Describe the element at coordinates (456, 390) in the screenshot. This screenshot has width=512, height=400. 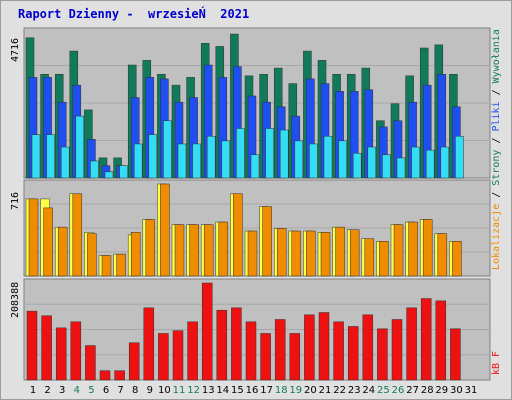
I see `x-tick-label: 30` at that location.